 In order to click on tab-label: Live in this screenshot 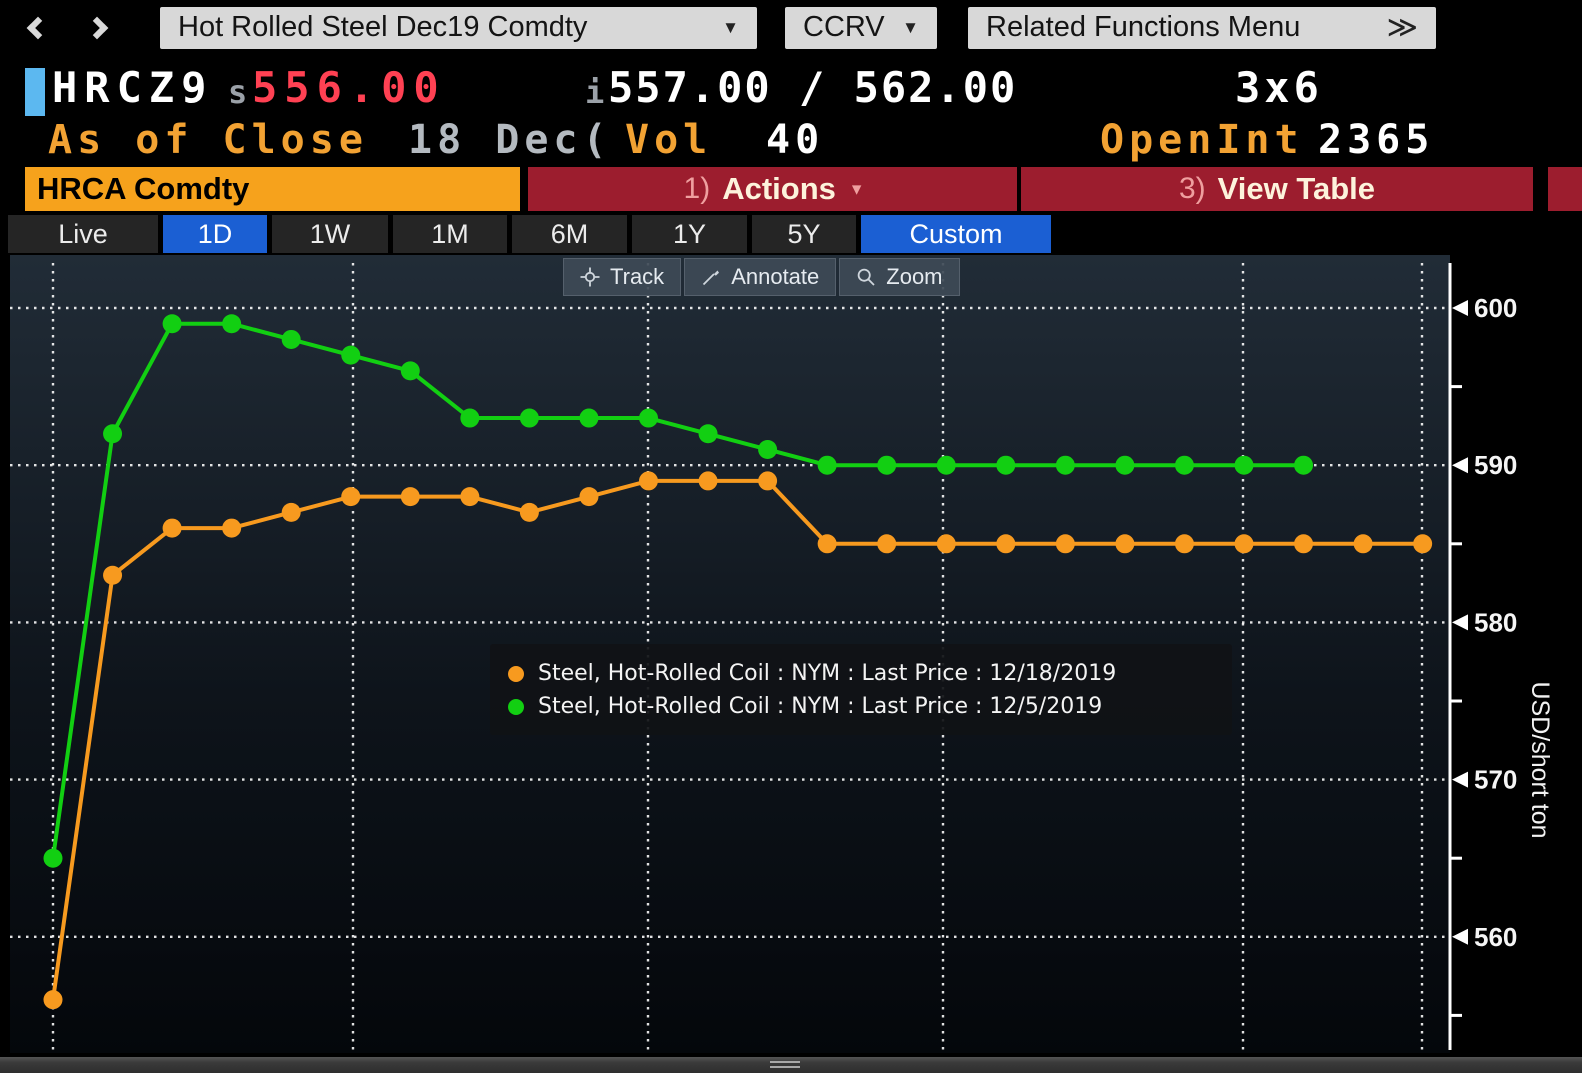, I will do `click(83, 233)`.